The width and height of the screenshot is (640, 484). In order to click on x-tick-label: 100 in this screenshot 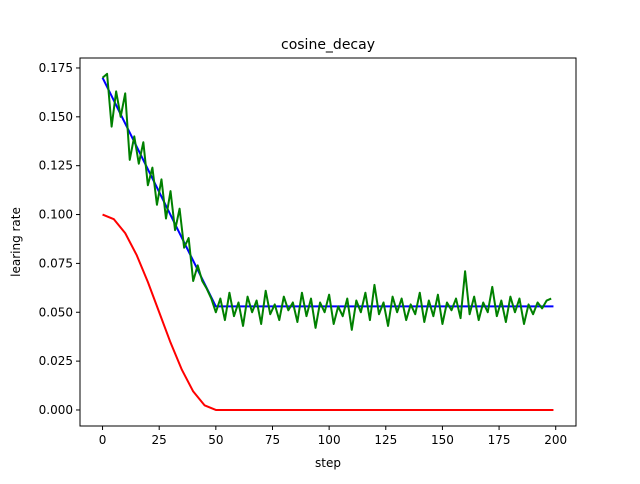, I will do `click(329, 440)`.